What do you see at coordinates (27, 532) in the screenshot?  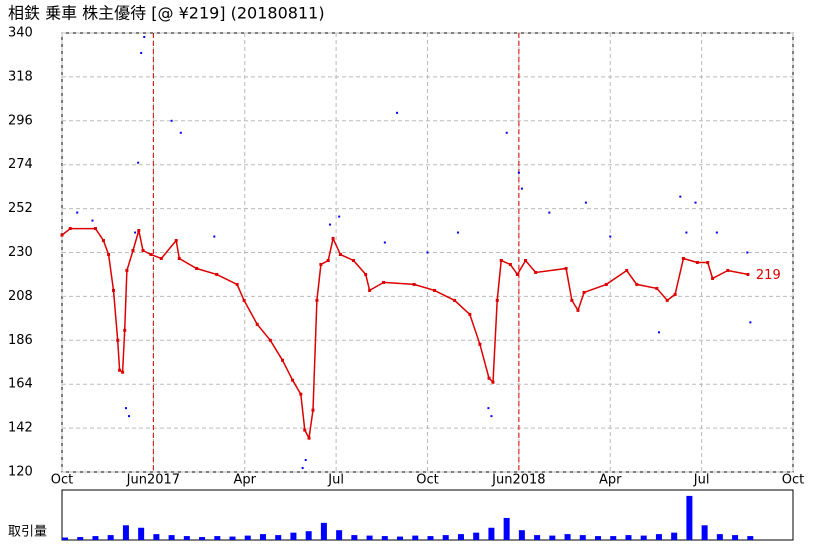 I see `volume-label: 取引量` at bounding box center [27, 532].